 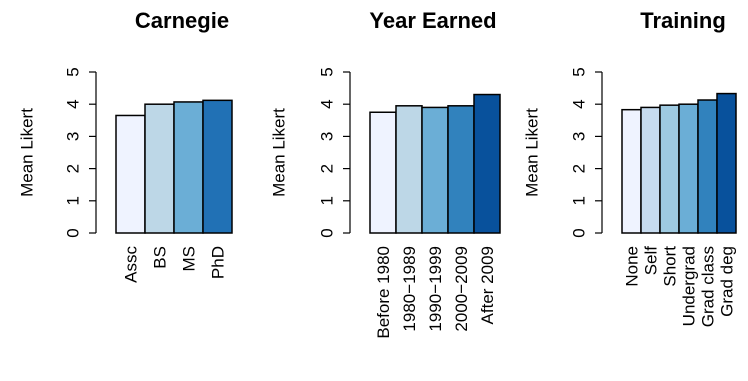 I want to click on x-category-label: None, so click(x=632, y=266).